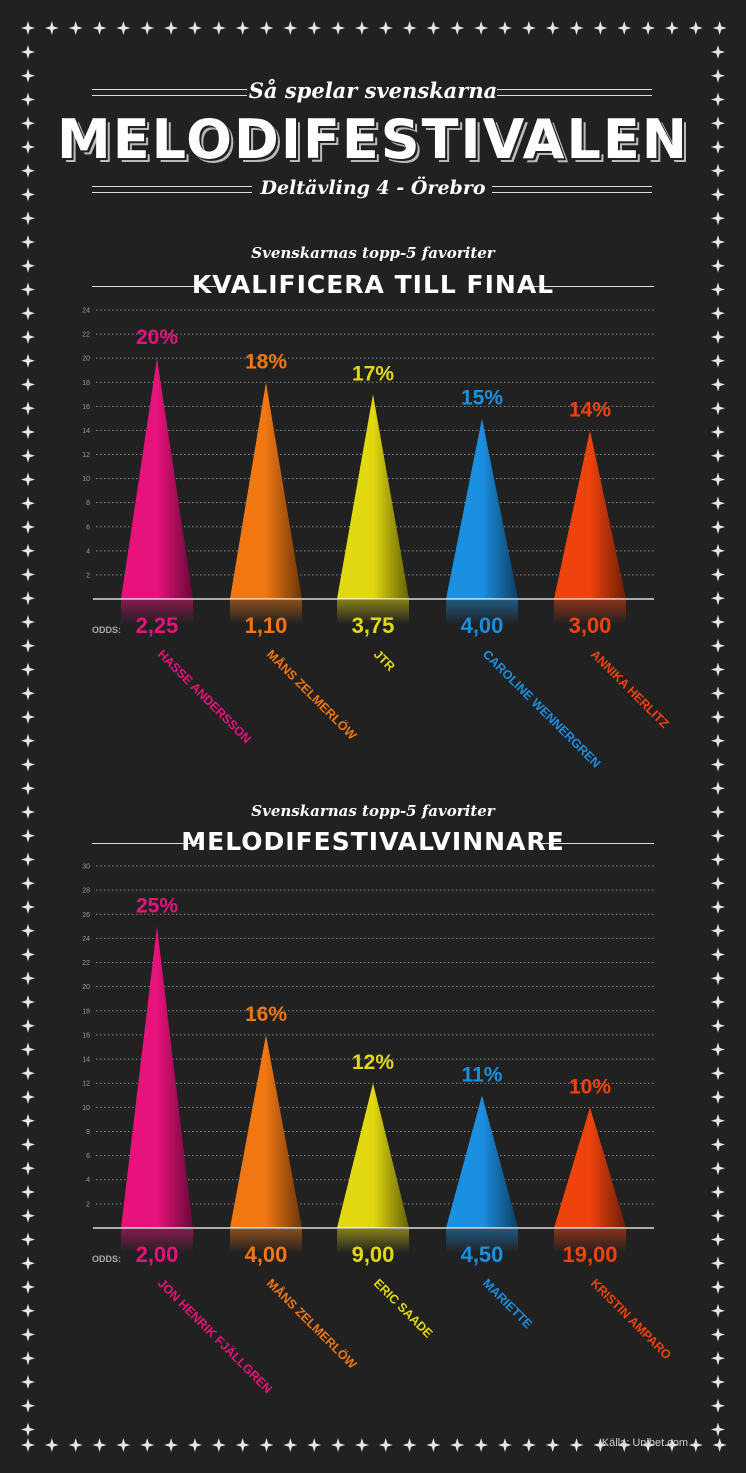 This screenshot has height=1473, width=746. What do you see at coordinates (312, 1324) in the screenshot?
I see `category-label: MÅNS ZELMERLÖW` at bounding box center [312, 1324].